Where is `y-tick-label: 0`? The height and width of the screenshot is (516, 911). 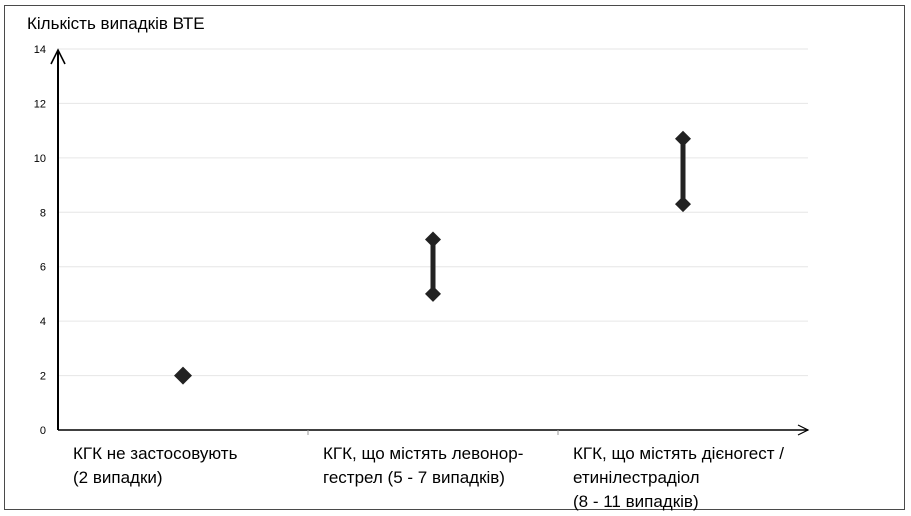 y-tick-label: 0 is located at coordinates (43, 431).